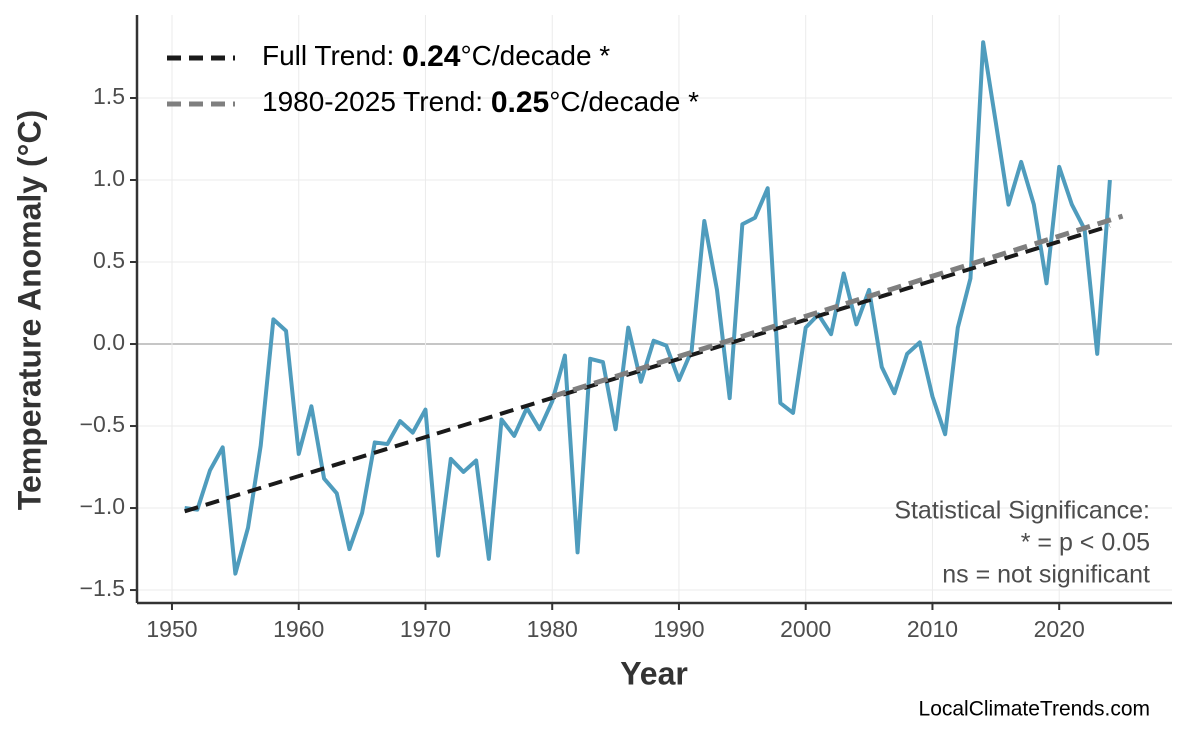 This screenshot has height=742, width=1186. Describe the element at coordinates (328, 55) in the screenshot. I see `legend-name: Full Trend:` at that location.